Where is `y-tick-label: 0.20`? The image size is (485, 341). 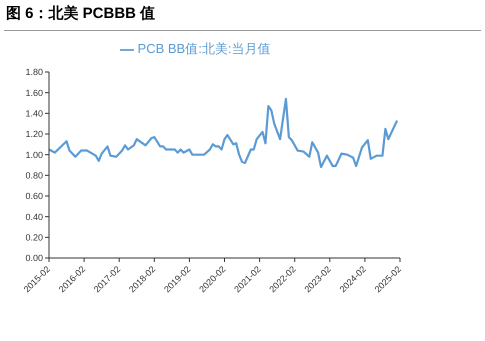
y-tick-label: 0.20 is located at coordinates (34, 237).